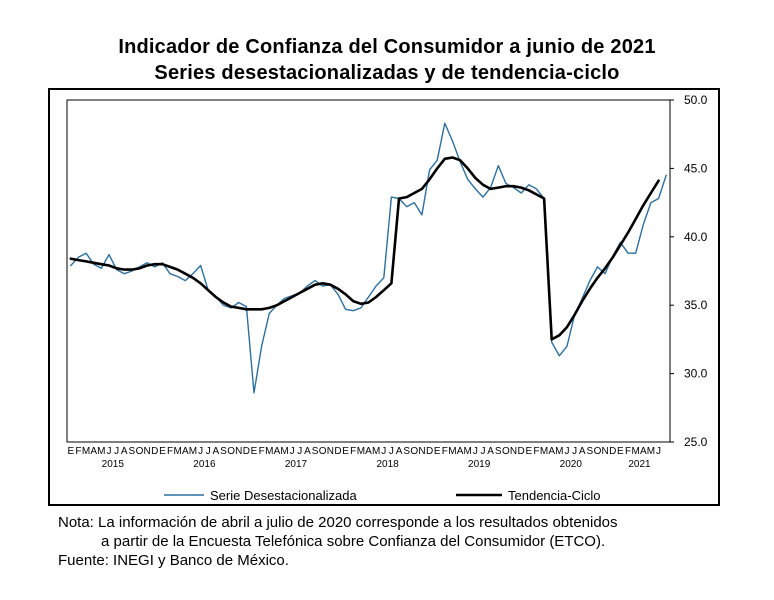  I want to click on y-tick-label: 50.0, so click(696, 100).